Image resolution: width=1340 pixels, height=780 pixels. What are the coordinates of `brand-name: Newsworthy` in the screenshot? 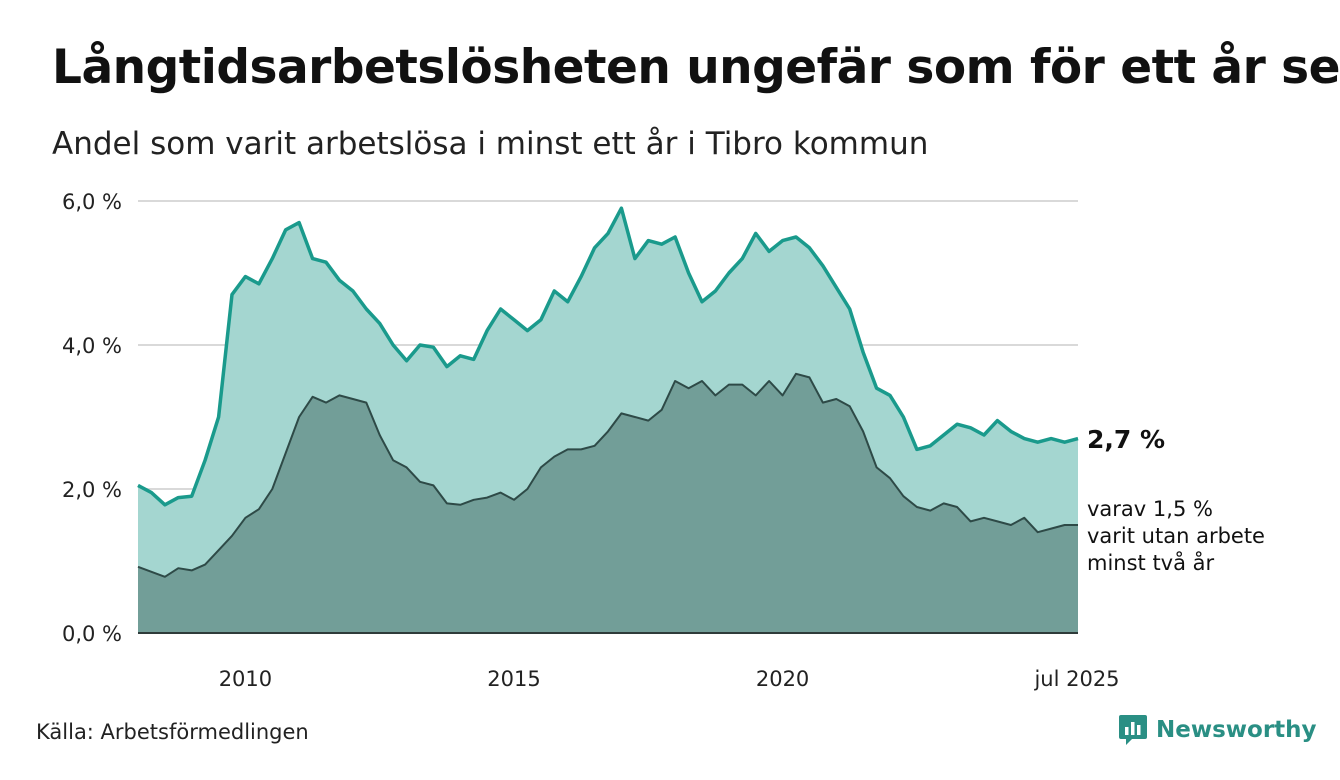 It's located at (1236, 730).